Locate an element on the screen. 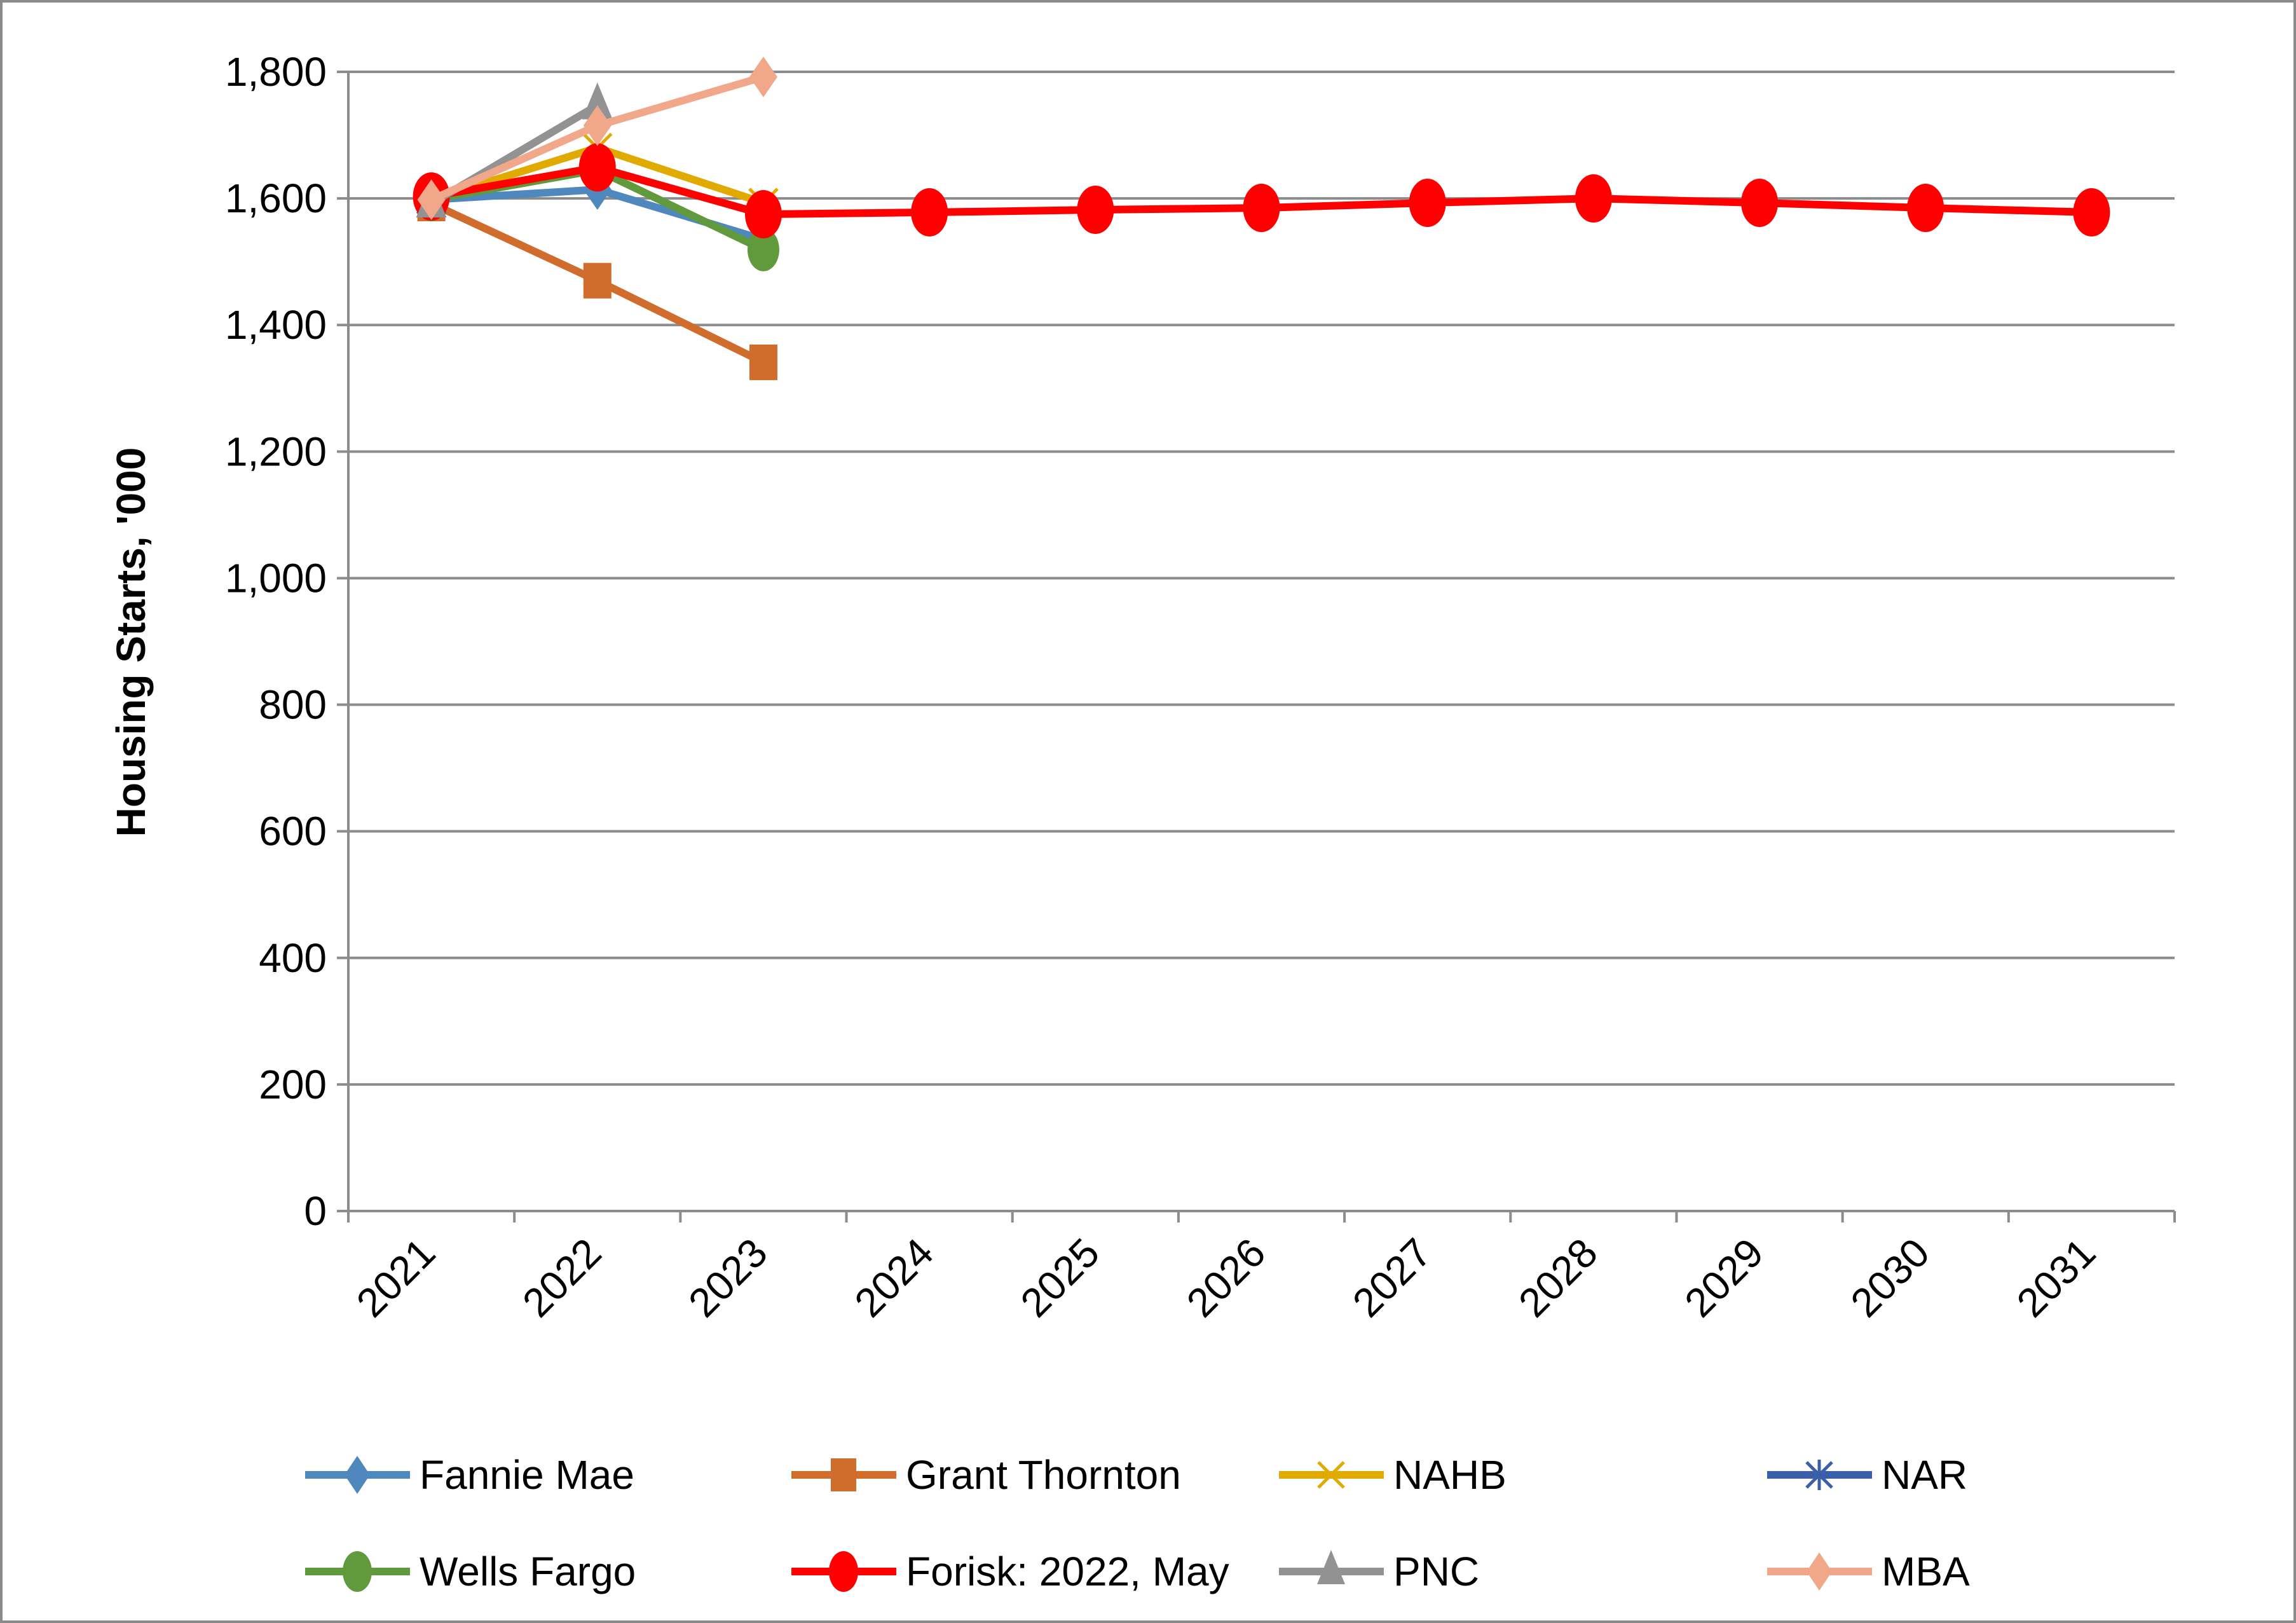 The width and height of the screenshot is (2296, 1623). y-tick-label: 800 is located at coordinates (293, 705).